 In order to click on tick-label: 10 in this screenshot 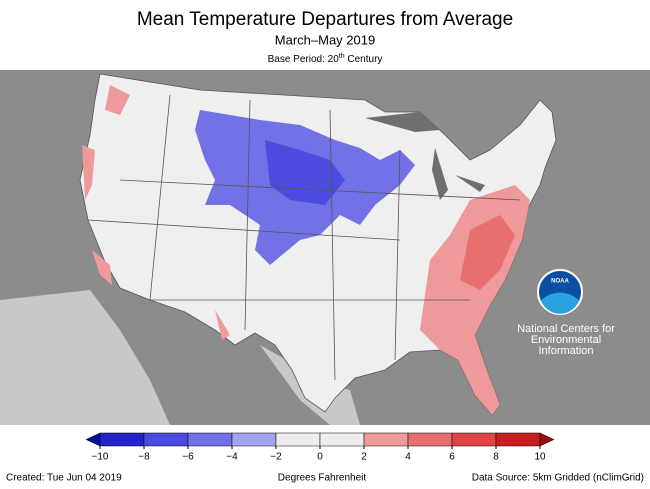, I will do `click(540, 457)`.